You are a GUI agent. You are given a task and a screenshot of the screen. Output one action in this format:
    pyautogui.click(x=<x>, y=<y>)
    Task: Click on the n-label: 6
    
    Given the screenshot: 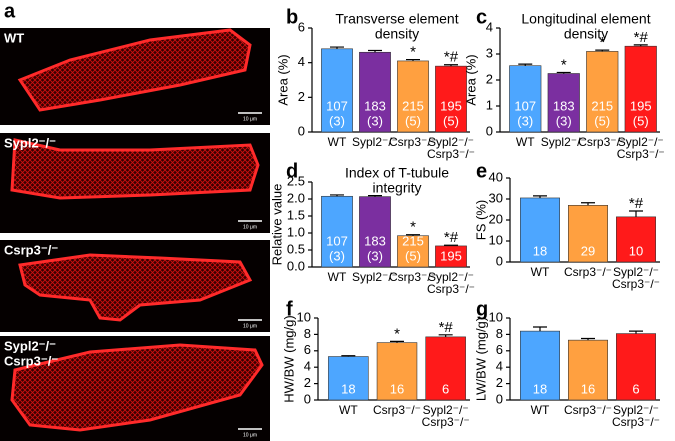 What is the action you would take?
    pyautogui.click(x=445, y=388)
    